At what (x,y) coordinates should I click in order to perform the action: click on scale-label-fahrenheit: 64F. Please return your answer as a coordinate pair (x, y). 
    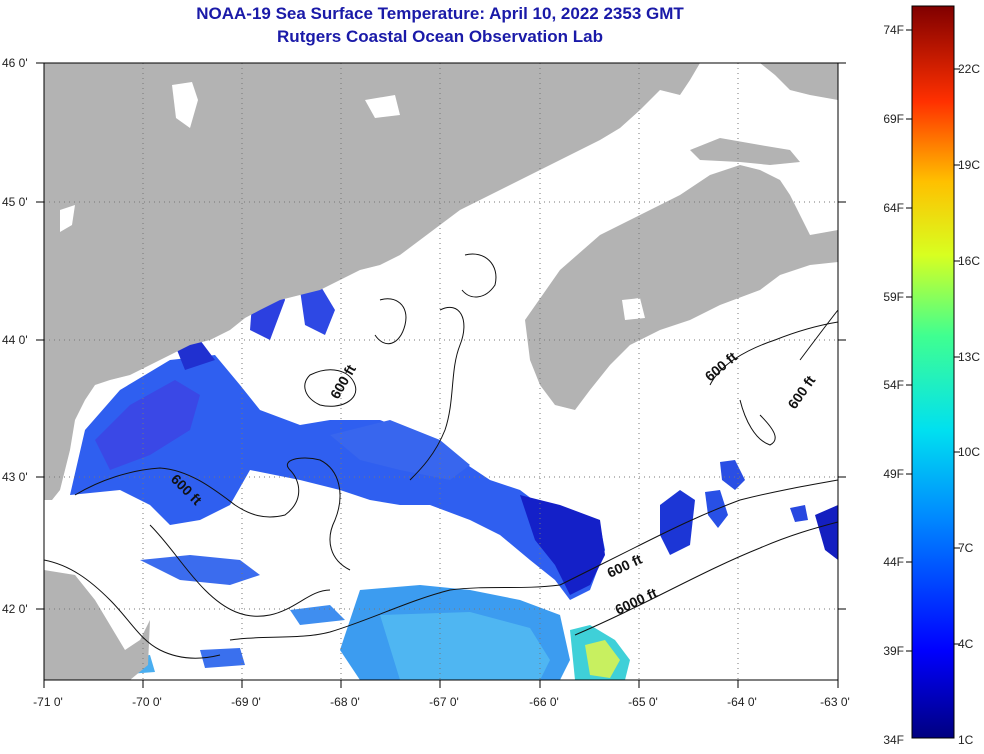
    Looking at the image, I should click on (893, 208).